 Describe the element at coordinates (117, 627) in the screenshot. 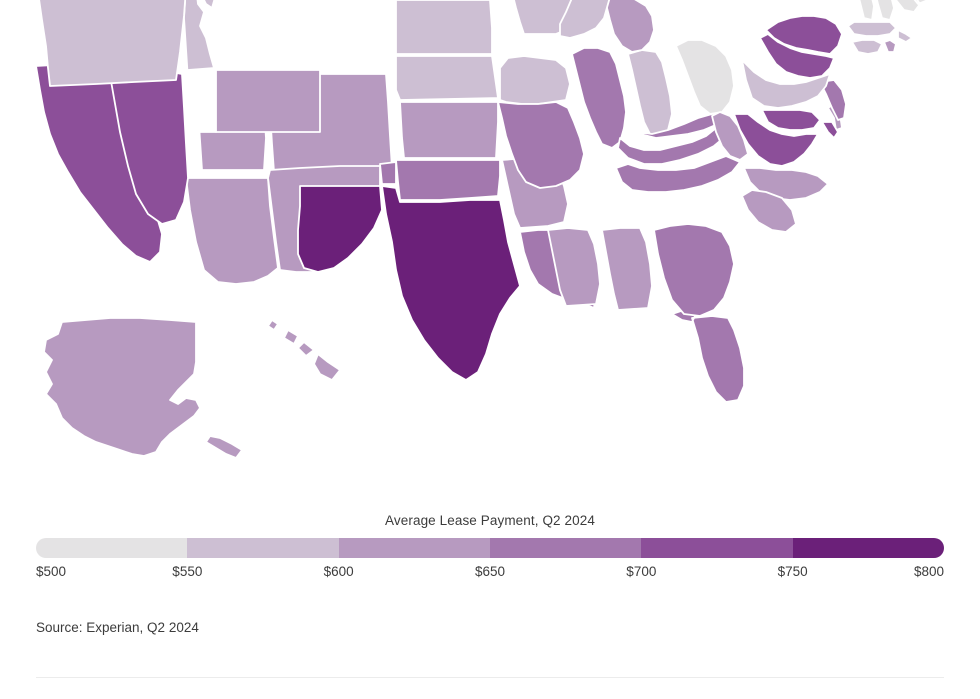

I see `source-note: Source: Experian, Q2 2024` at that location.